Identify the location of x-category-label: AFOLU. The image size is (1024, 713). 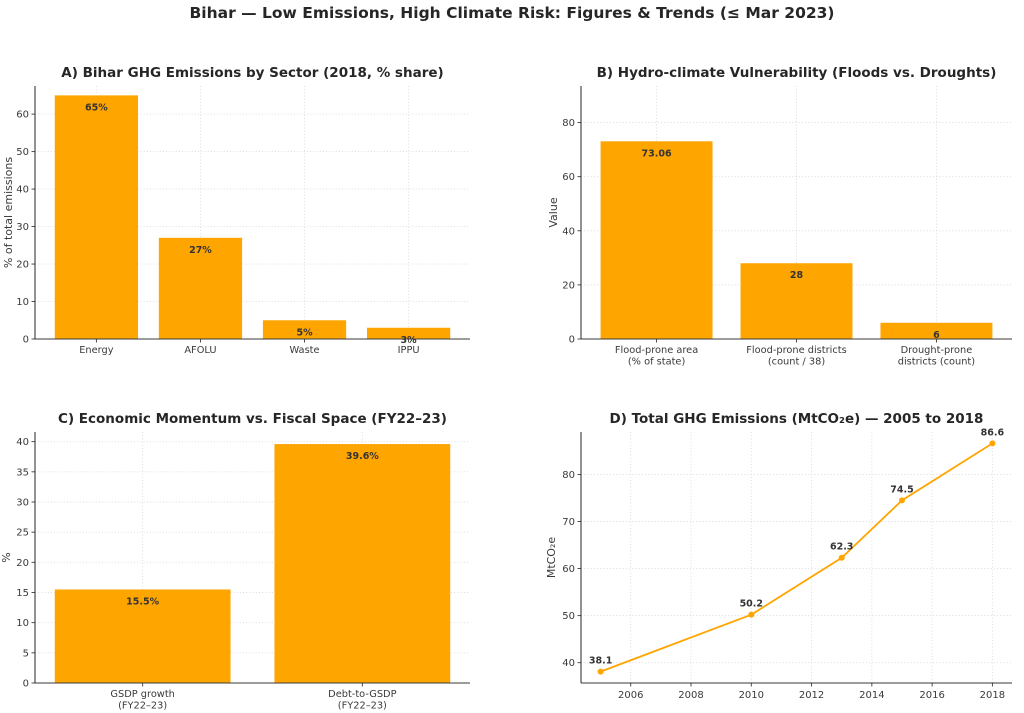
(200, 350).